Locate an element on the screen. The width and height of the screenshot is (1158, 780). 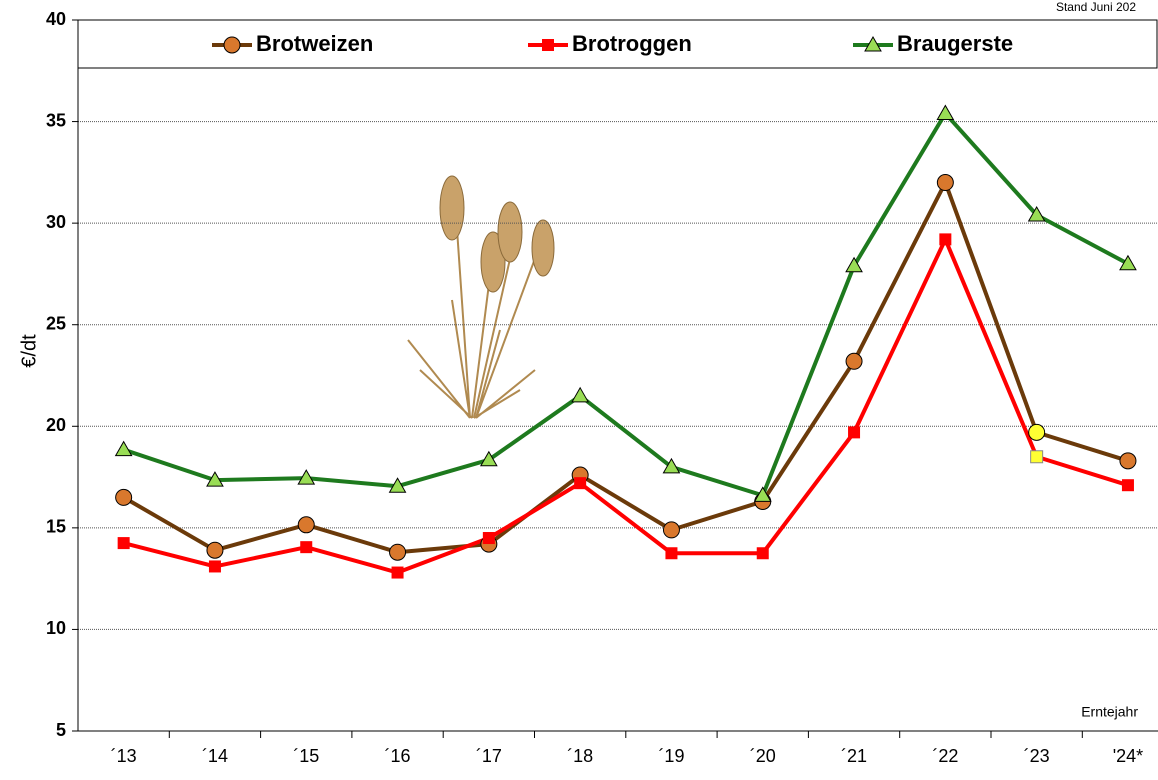
x-tick-label: ´17 is located at coordinates (489, 756).